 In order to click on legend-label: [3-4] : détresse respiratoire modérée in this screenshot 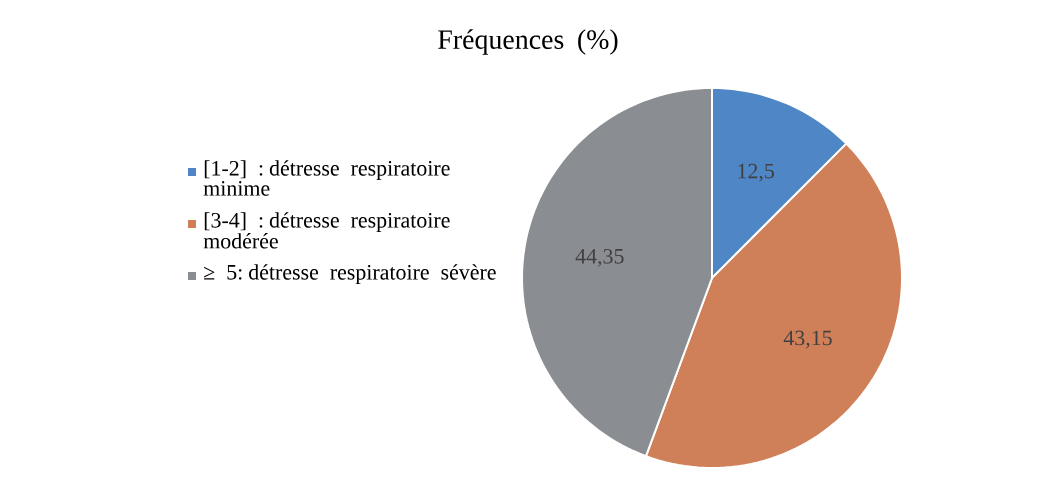, I will do `click(326, 230)`.